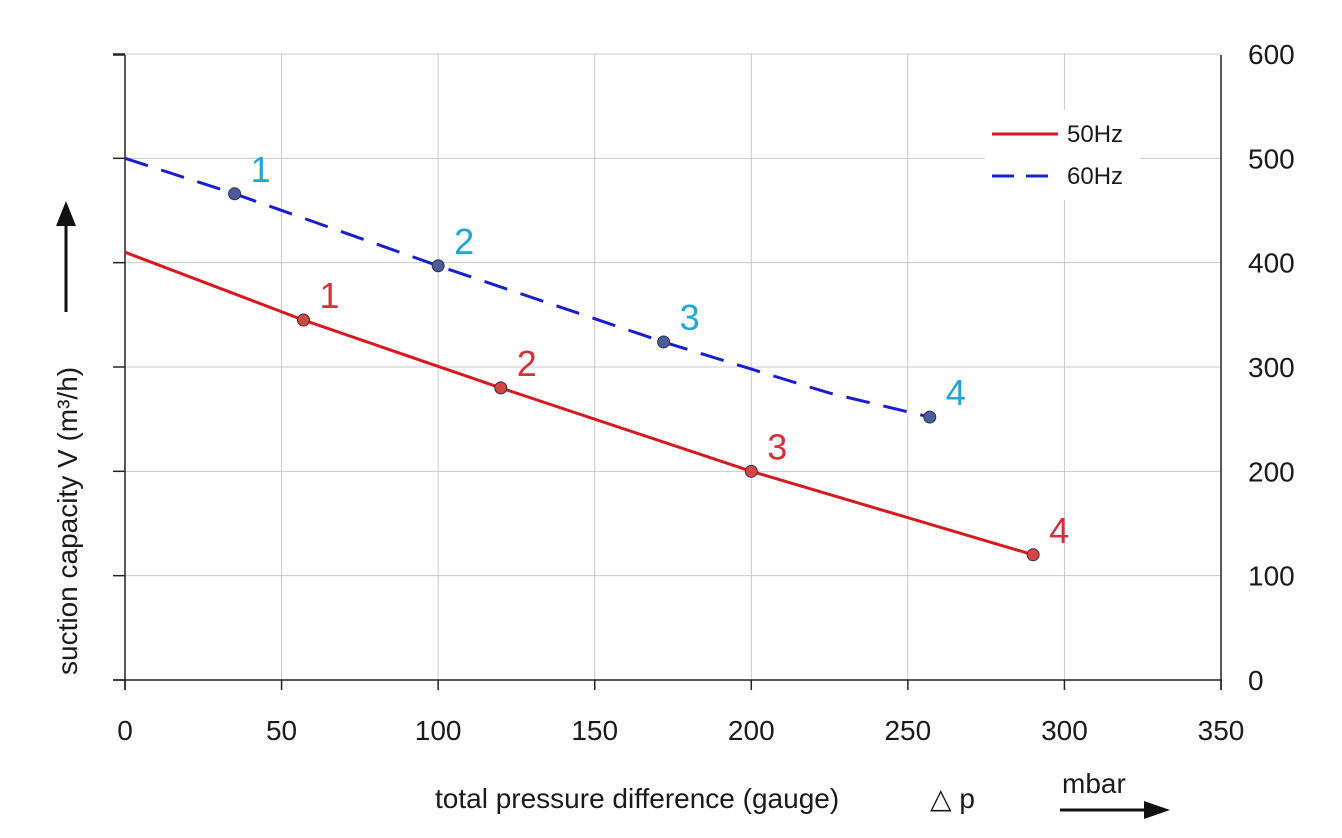  I want to click on x-tick-label: 250, so click(907, 730).